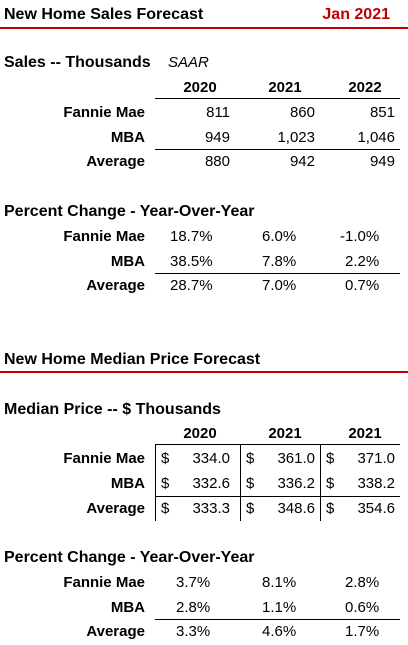  I want to click on sales-cell: 942, so click(302, 161).